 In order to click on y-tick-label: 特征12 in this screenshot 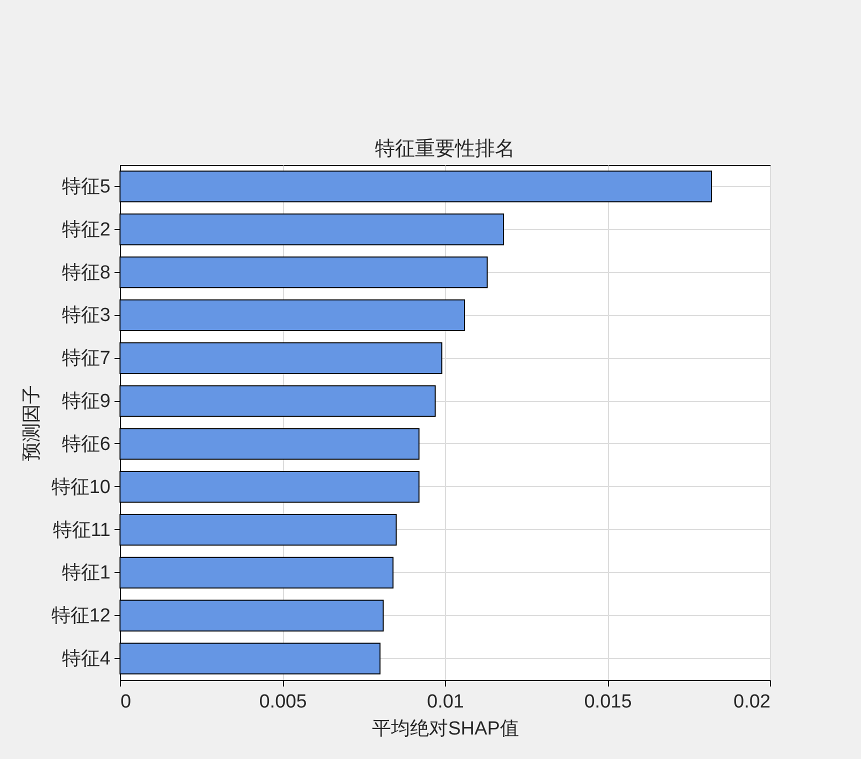, I will do `click(80, 616)`.